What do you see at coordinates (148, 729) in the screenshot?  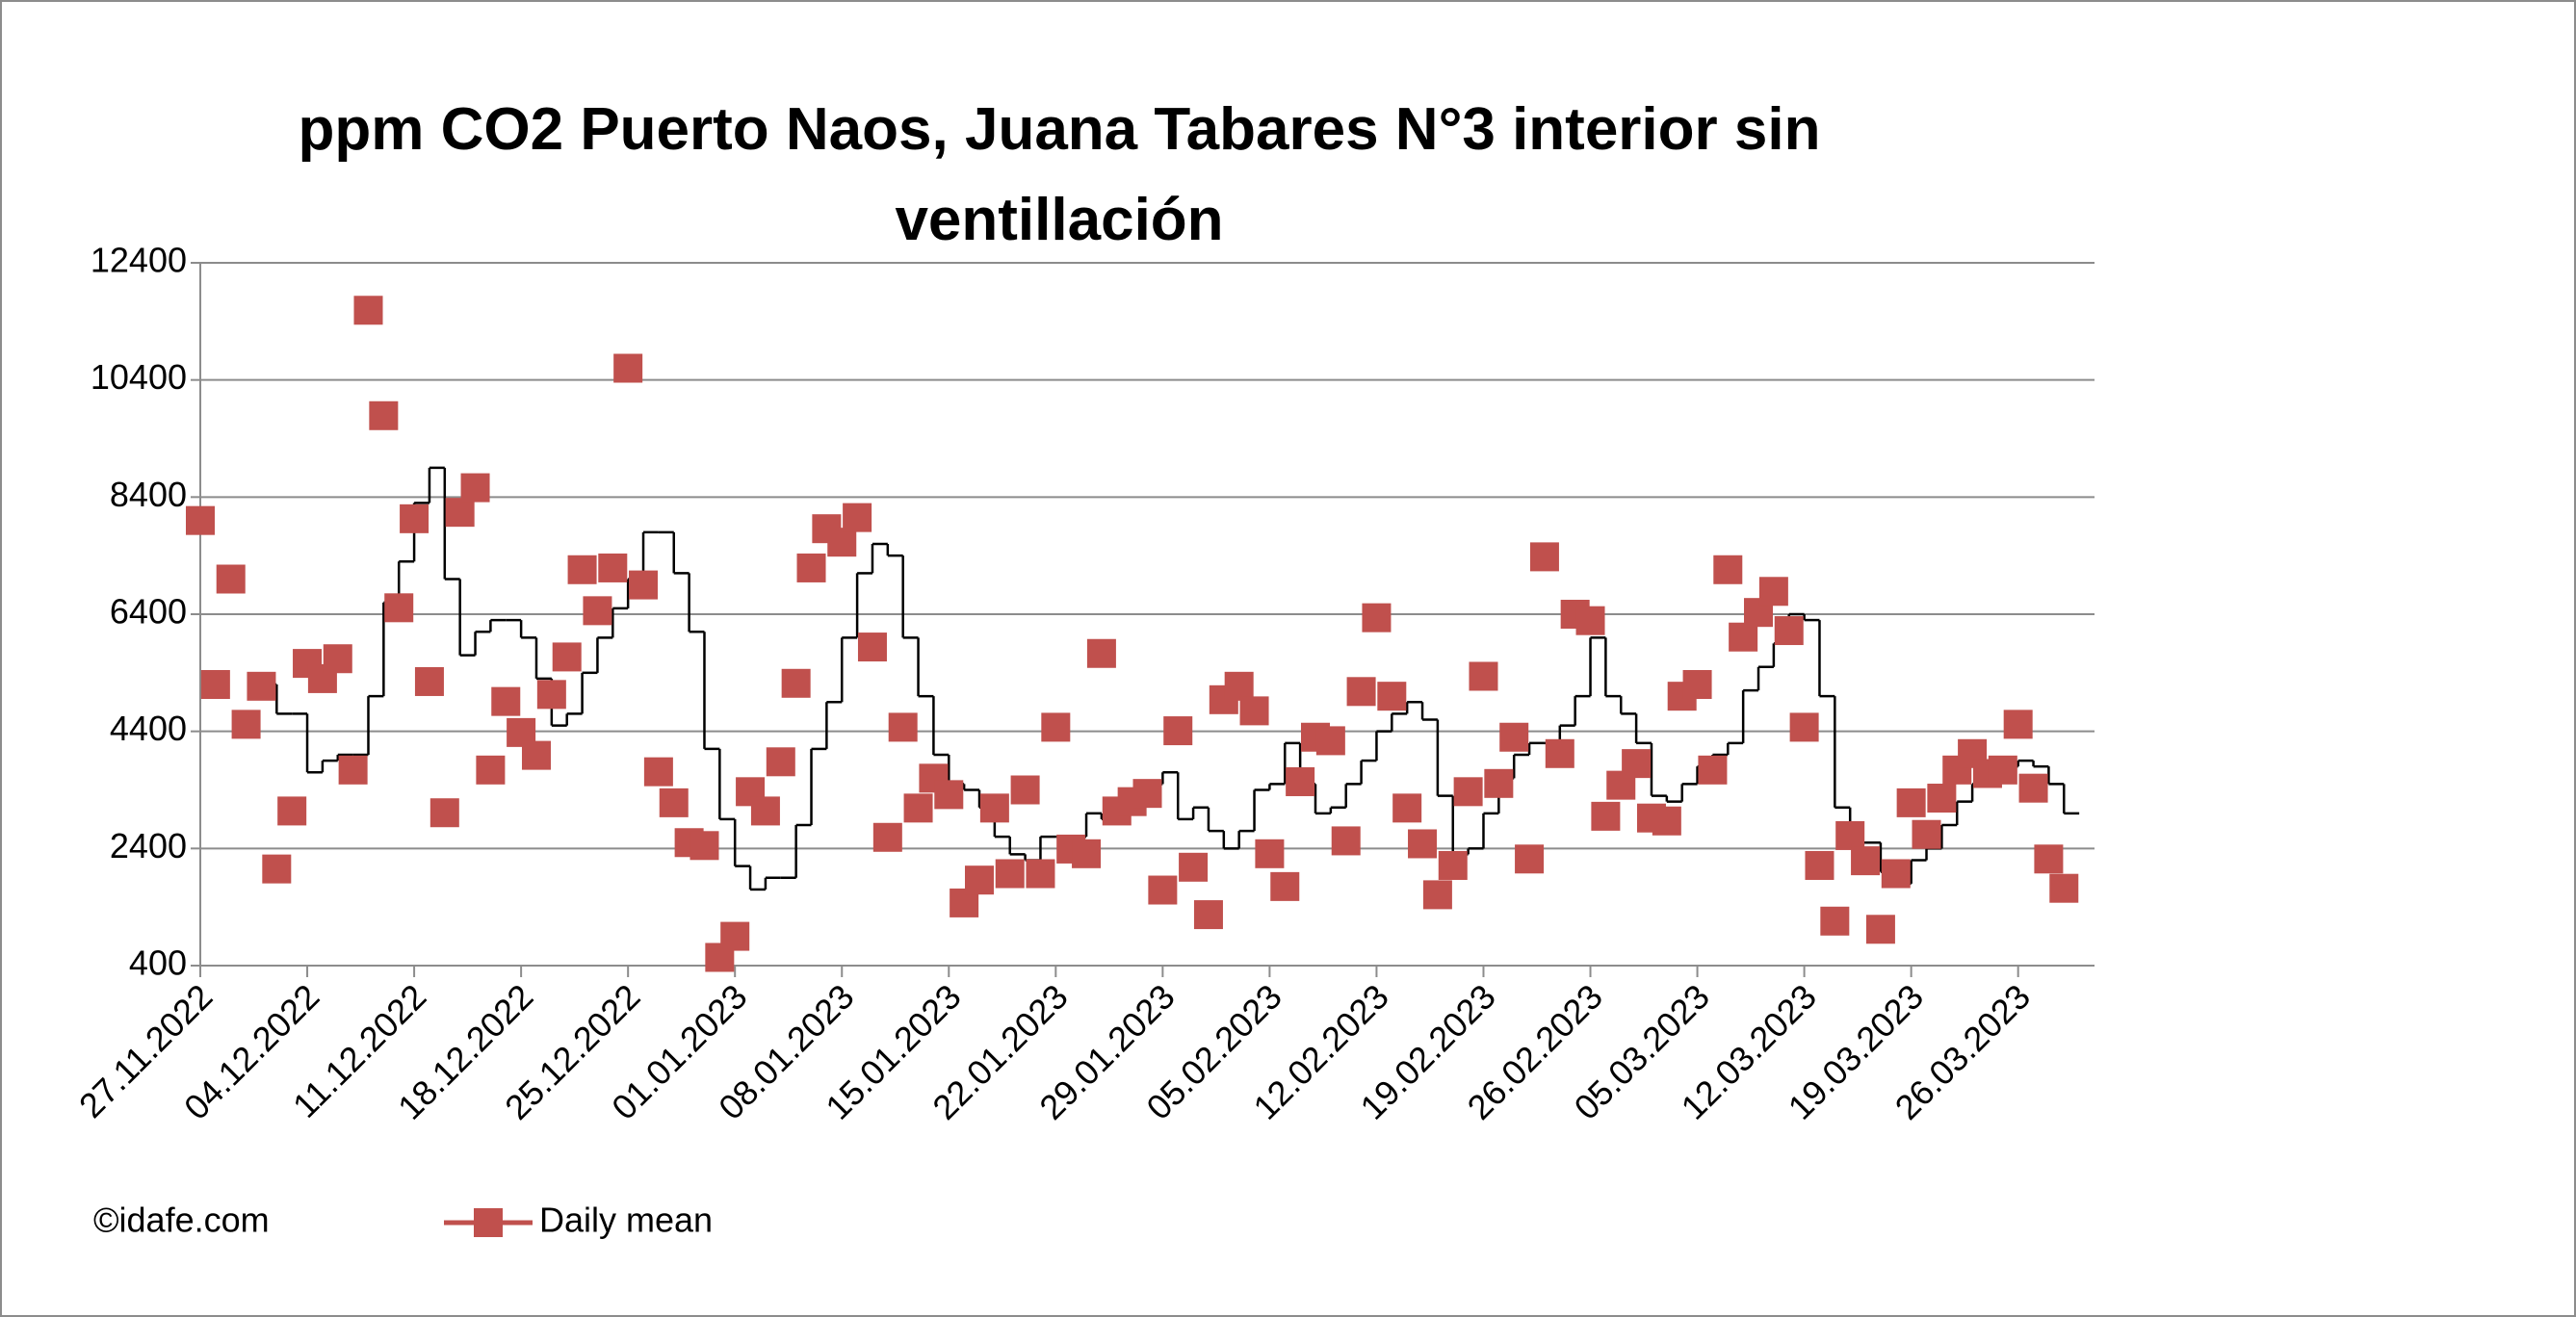 I see `y-tick-label: 4400` at bounding box center [148, 729].